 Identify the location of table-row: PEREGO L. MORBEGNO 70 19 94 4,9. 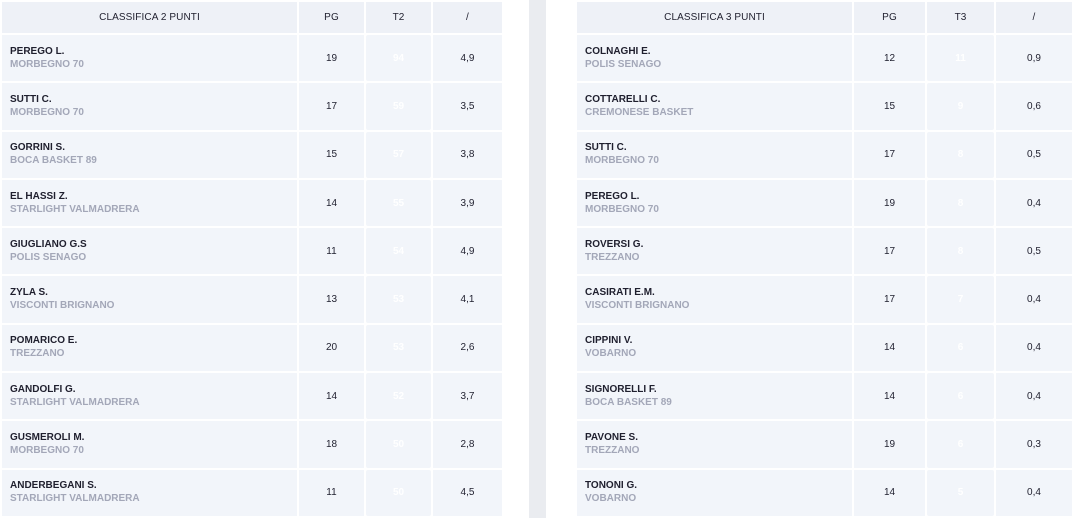
(252, 58).